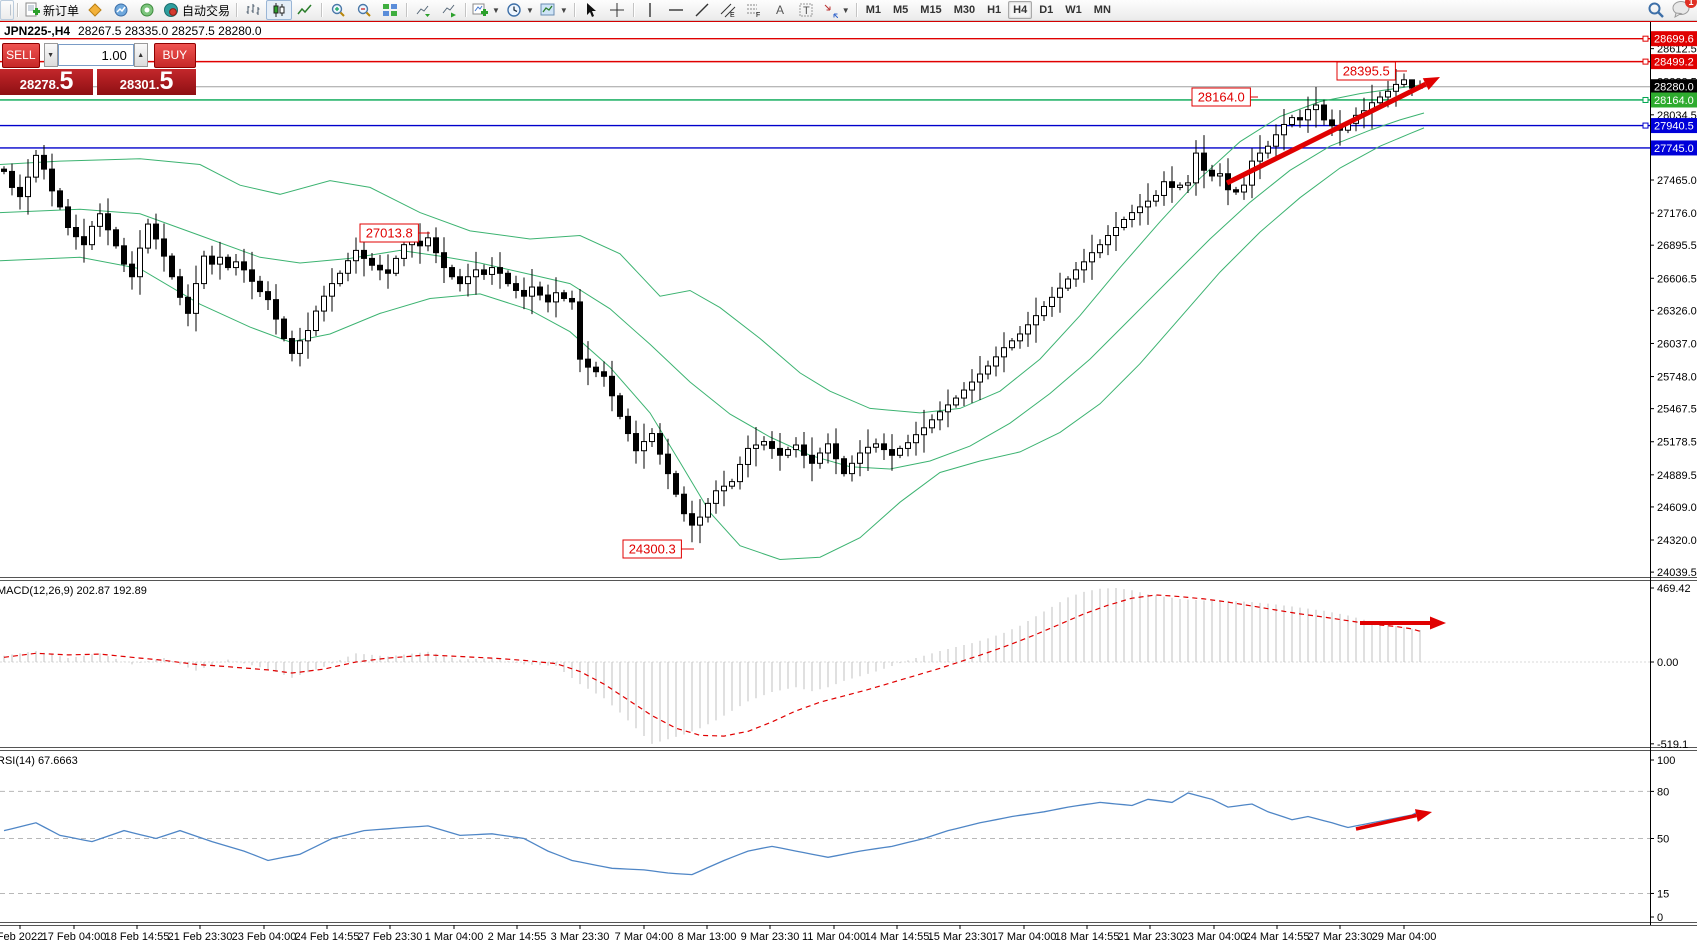 The image size is (1697, 945). What do you see at coordinates (520, 10) in the screenshot?
I see `period-button: ▼` at bounding box center [520, 10].